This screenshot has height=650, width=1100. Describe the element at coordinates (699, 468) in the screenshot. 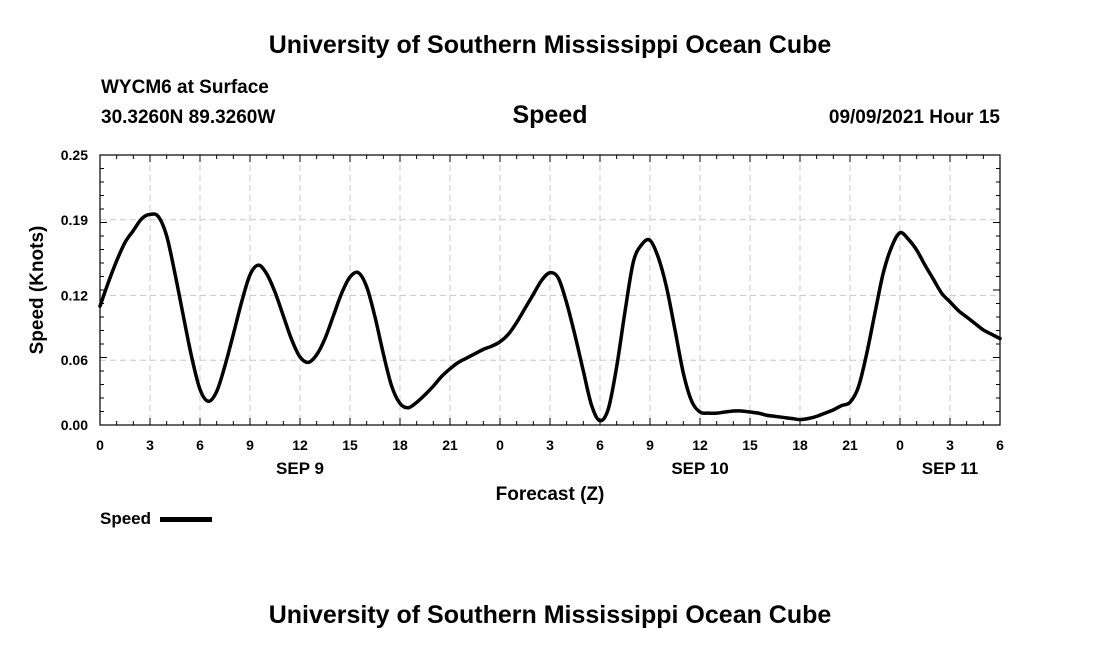

I see `date-label: SEP 10` at that location.